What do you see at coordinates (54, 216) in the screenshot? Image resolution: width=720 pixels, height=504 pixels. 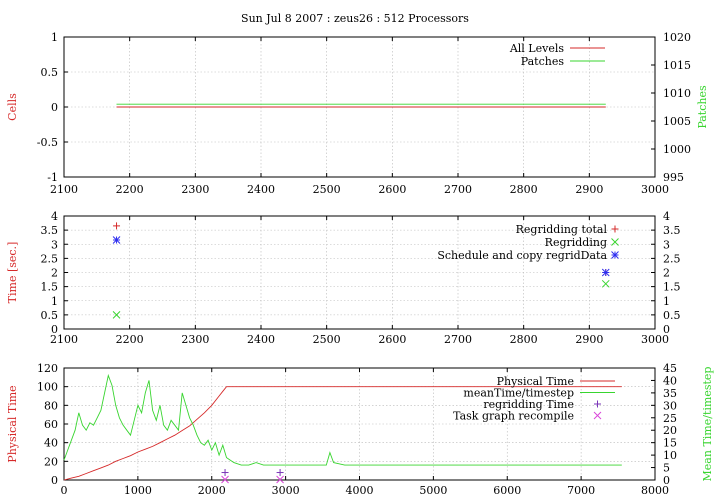 I see `y-tick-label: 4` at bounding box center [54, 216].